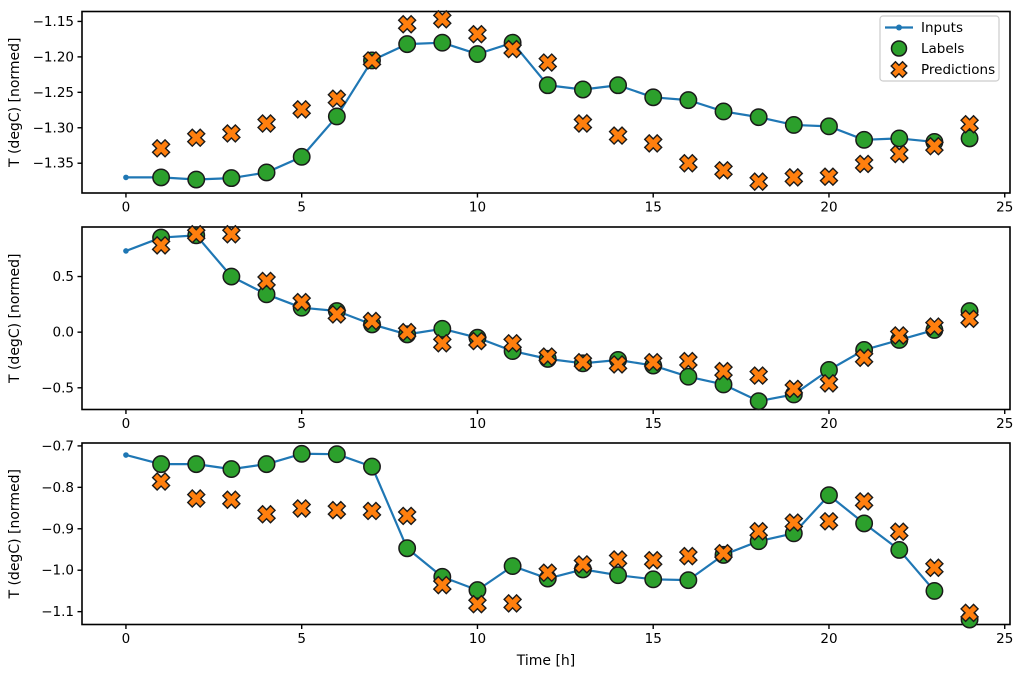 The width and height of the screenshot is (1023, 679). I want to click on legend-label: Labels, so click(942, 49).